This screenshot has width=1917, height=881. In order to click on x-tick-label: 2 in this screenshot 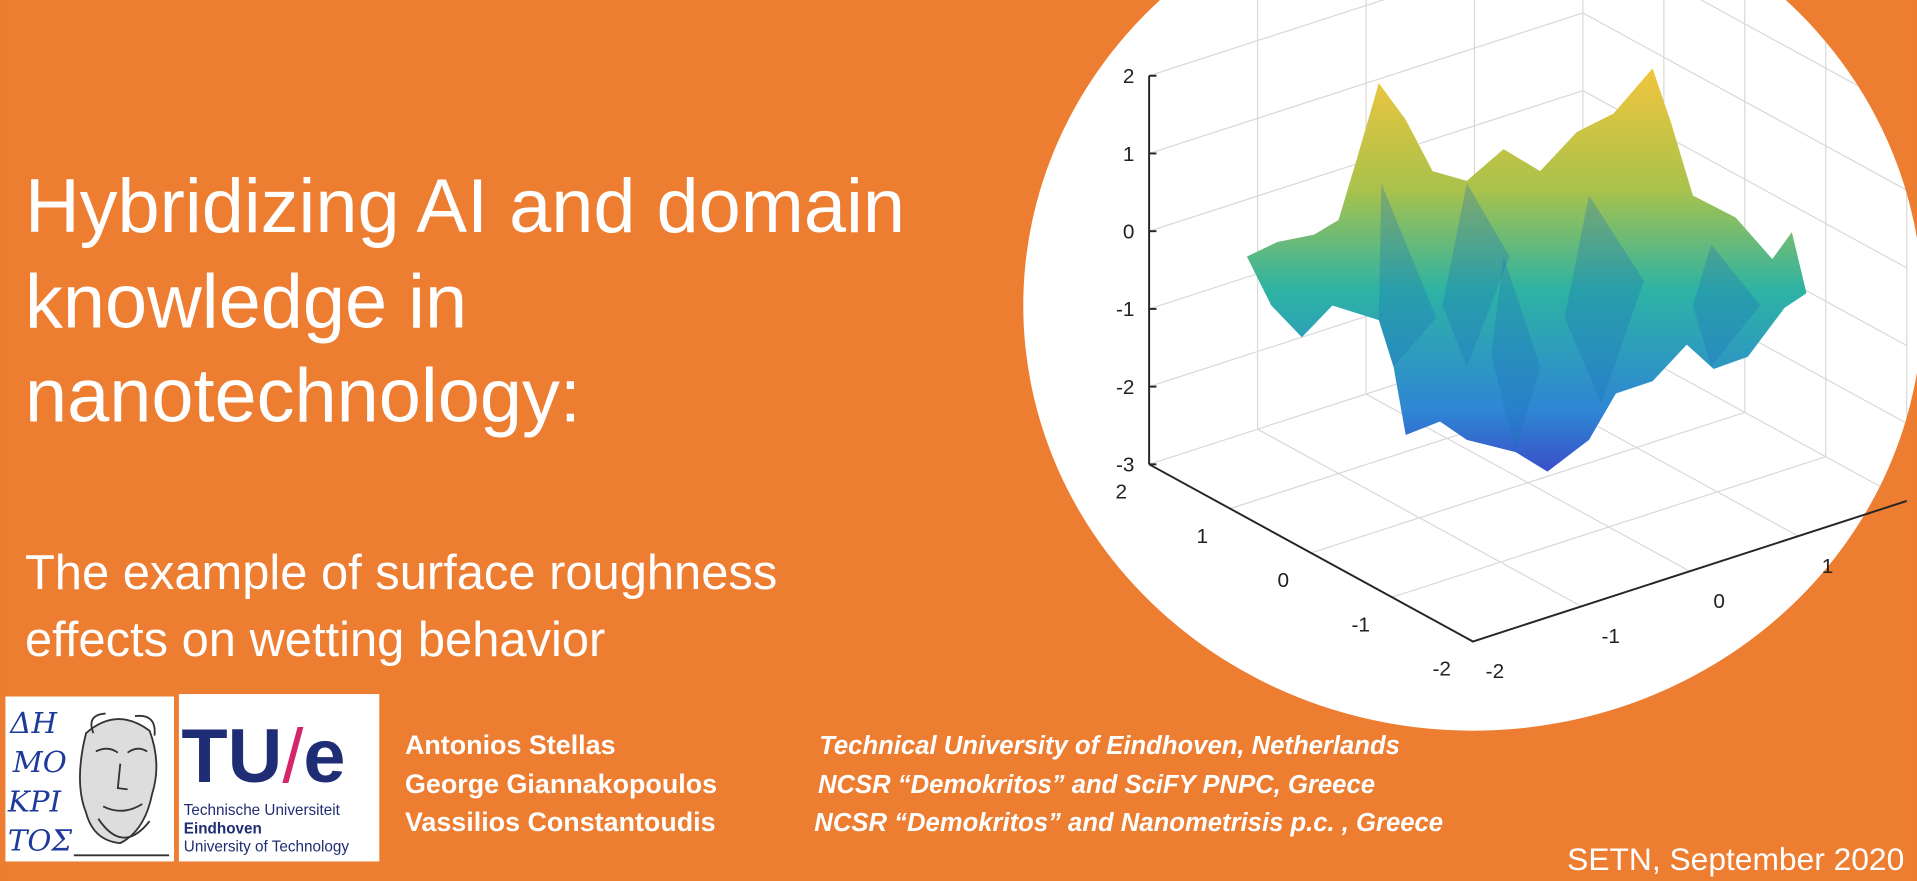, I will do `click(1122, 492)`.